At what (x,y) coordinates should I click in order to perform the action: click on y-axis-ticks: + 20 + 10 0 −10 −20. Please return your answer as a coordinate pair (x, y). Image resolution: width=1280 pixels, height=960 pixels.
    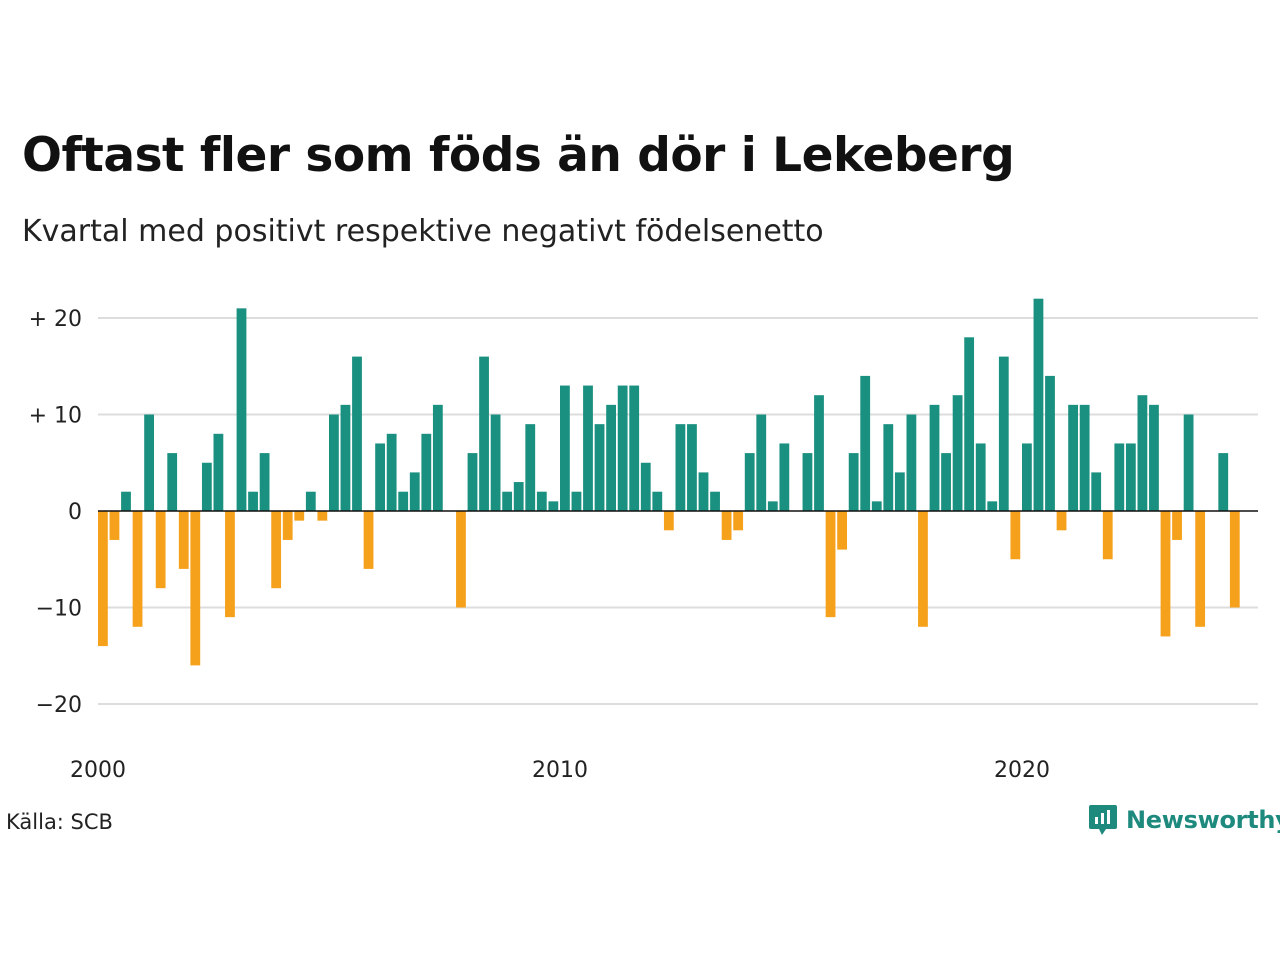
    Looking at the image, I should click on (55, 512).